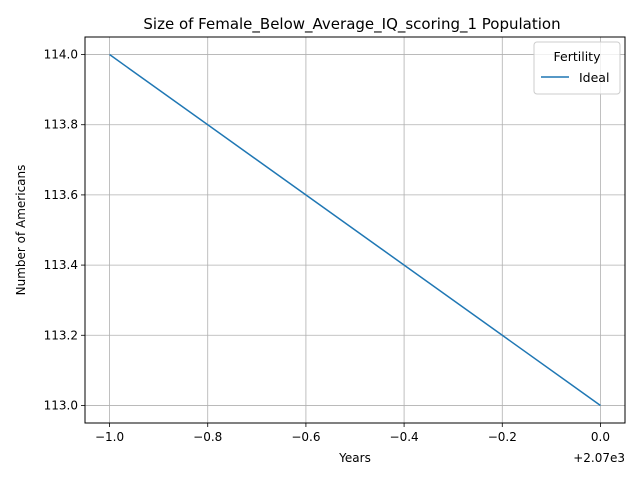 This screenshot has width=640, height=480. What do you see at coordinates (61, 55) in the screenshot?
I see `y-tick-label: 114.0` at bounding box center [61, 55].